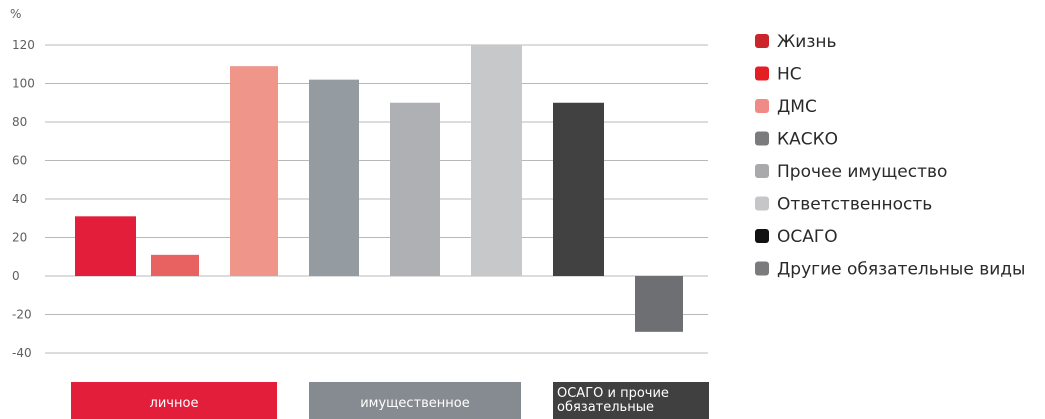 The width and height of the screenshot is (1045, 419). I want to click on legend-item: Прочее имущество, so click(851, 172).